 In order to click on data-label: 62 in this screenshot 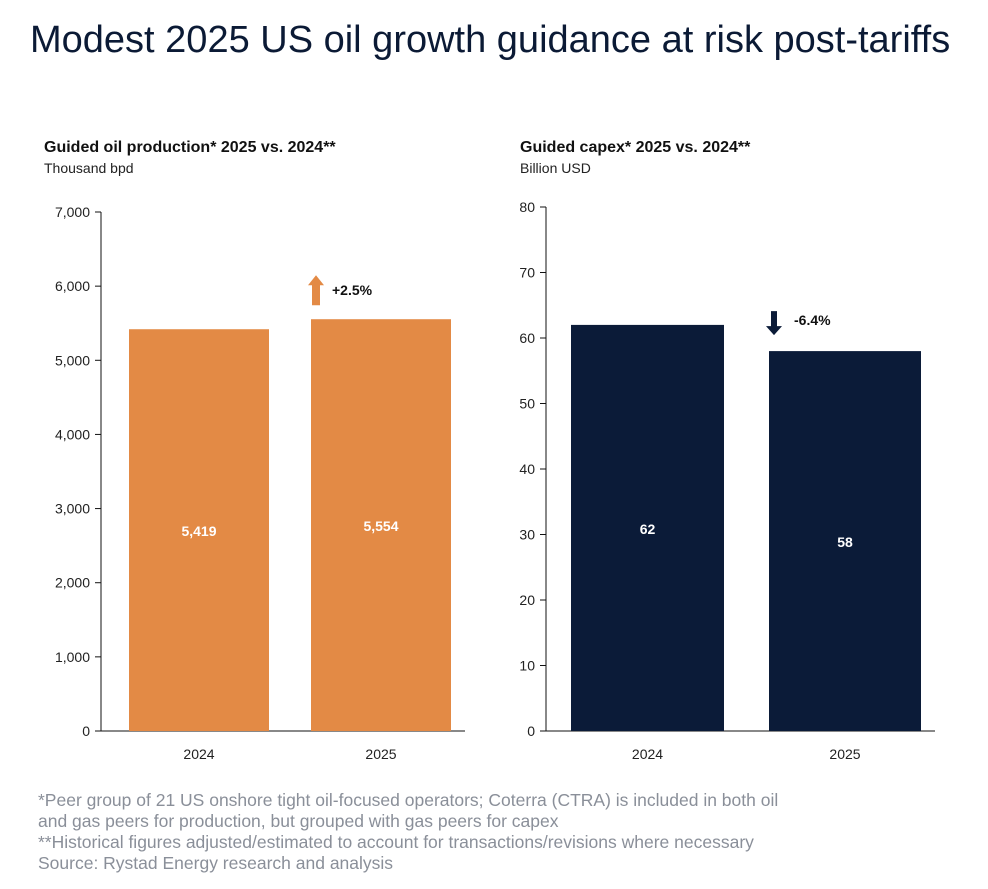, I will do `click(648, 529)`.